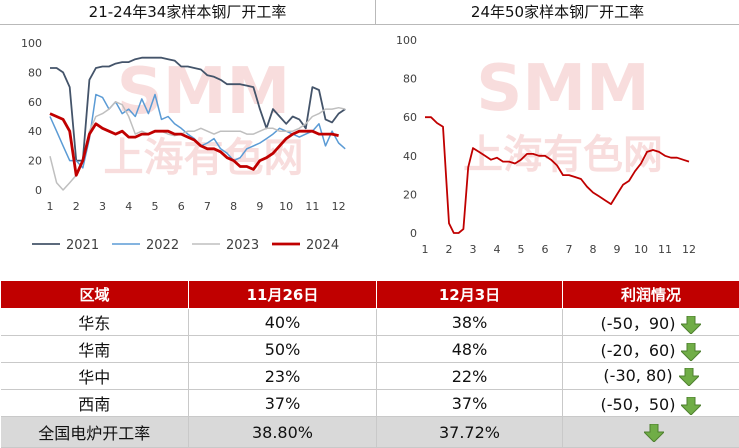 This screenshot has width=739, height=448. I want to click on header-dec3: 12月3日, so click(470, 295).